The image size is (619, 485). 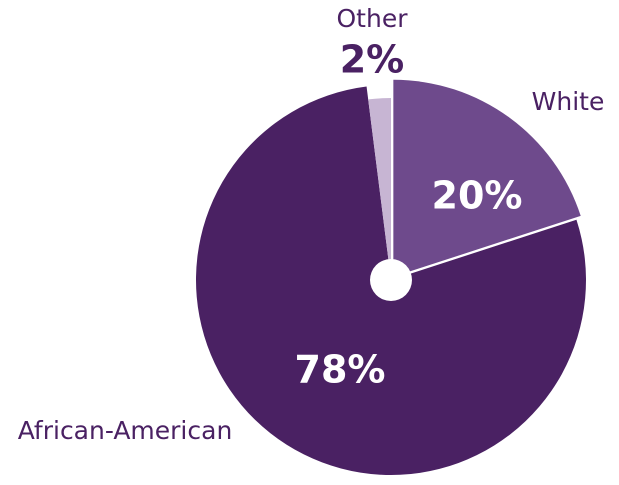 What do you see at coordinates (477, 196) in the screenshot?
I see `value-label: 20%` at bounding box center [477, 196].